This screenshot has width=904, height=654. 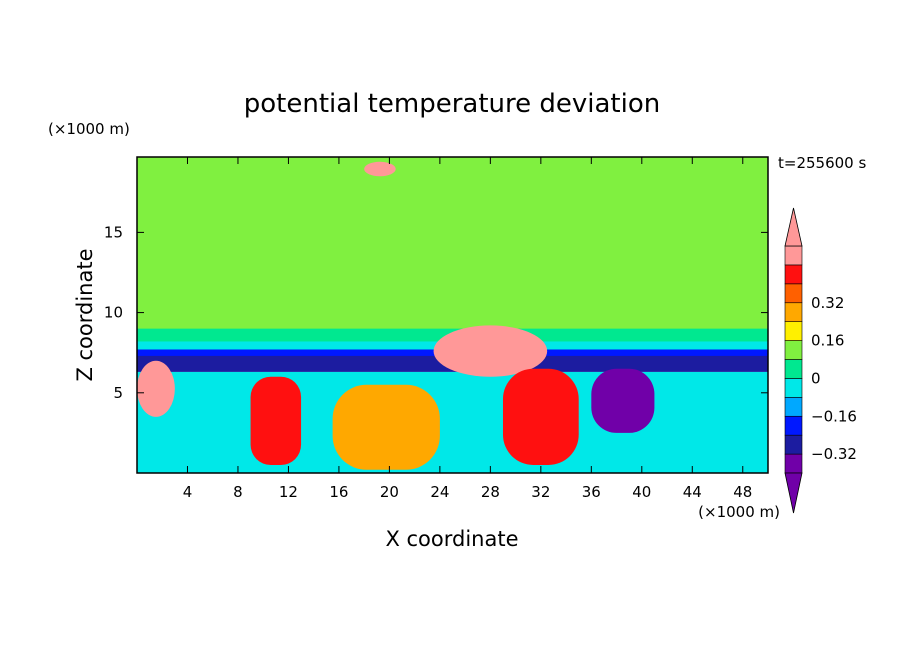 I want to click on colorbar-tick-label-2: 0, so click(x=816, y=378).